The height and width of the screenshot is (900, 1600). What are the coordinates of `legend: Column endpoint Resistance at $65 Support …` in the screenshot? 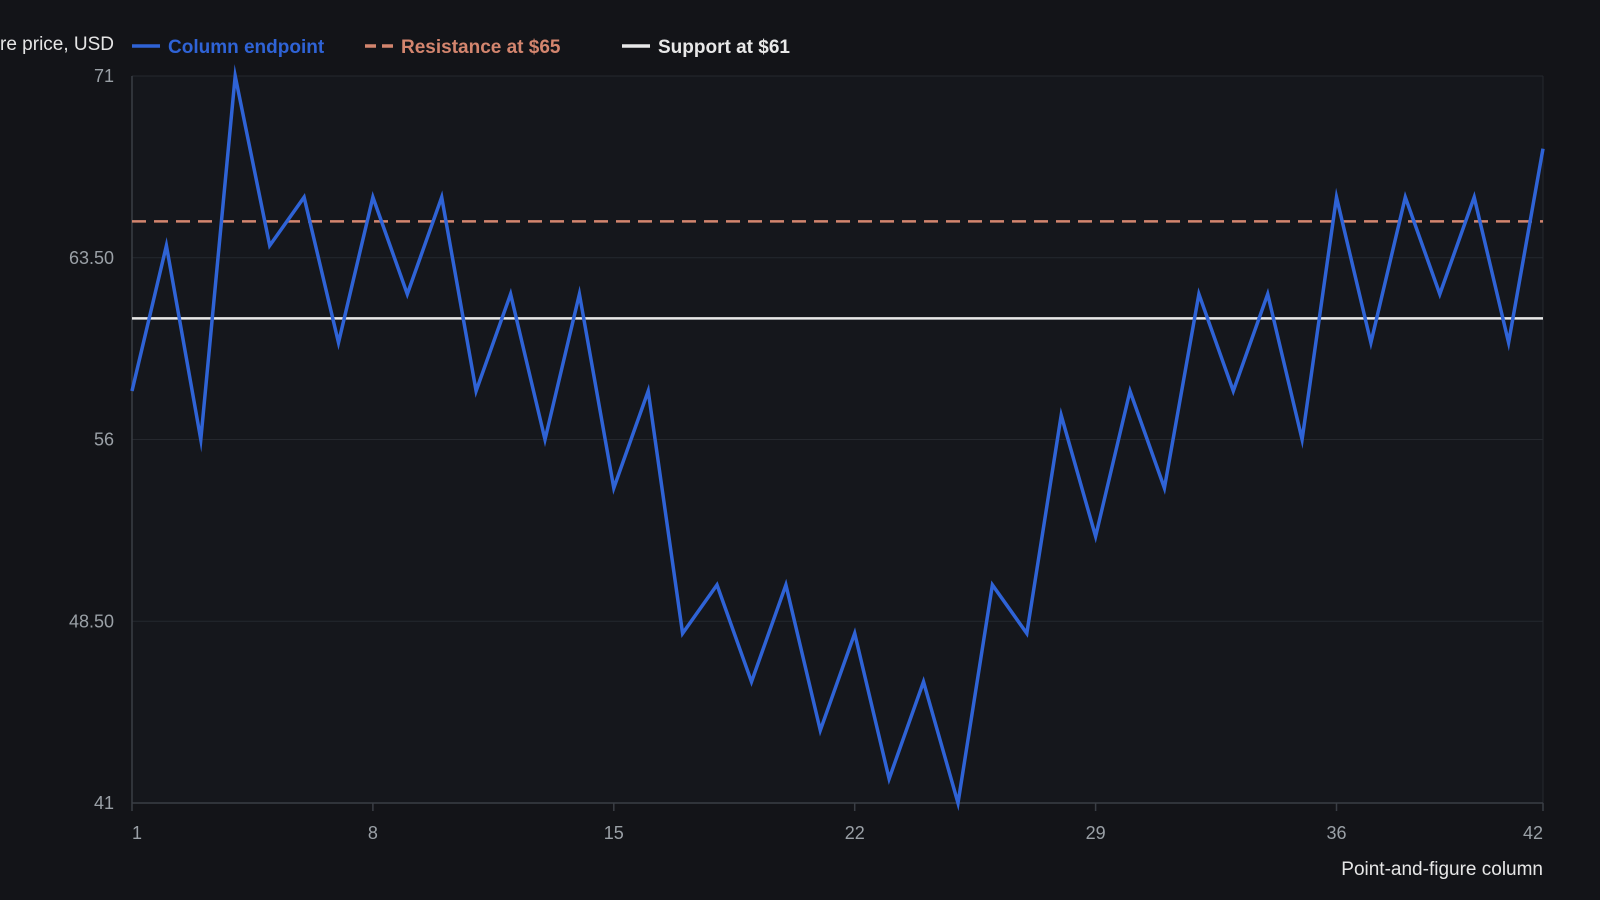 It's located at (461, 47).